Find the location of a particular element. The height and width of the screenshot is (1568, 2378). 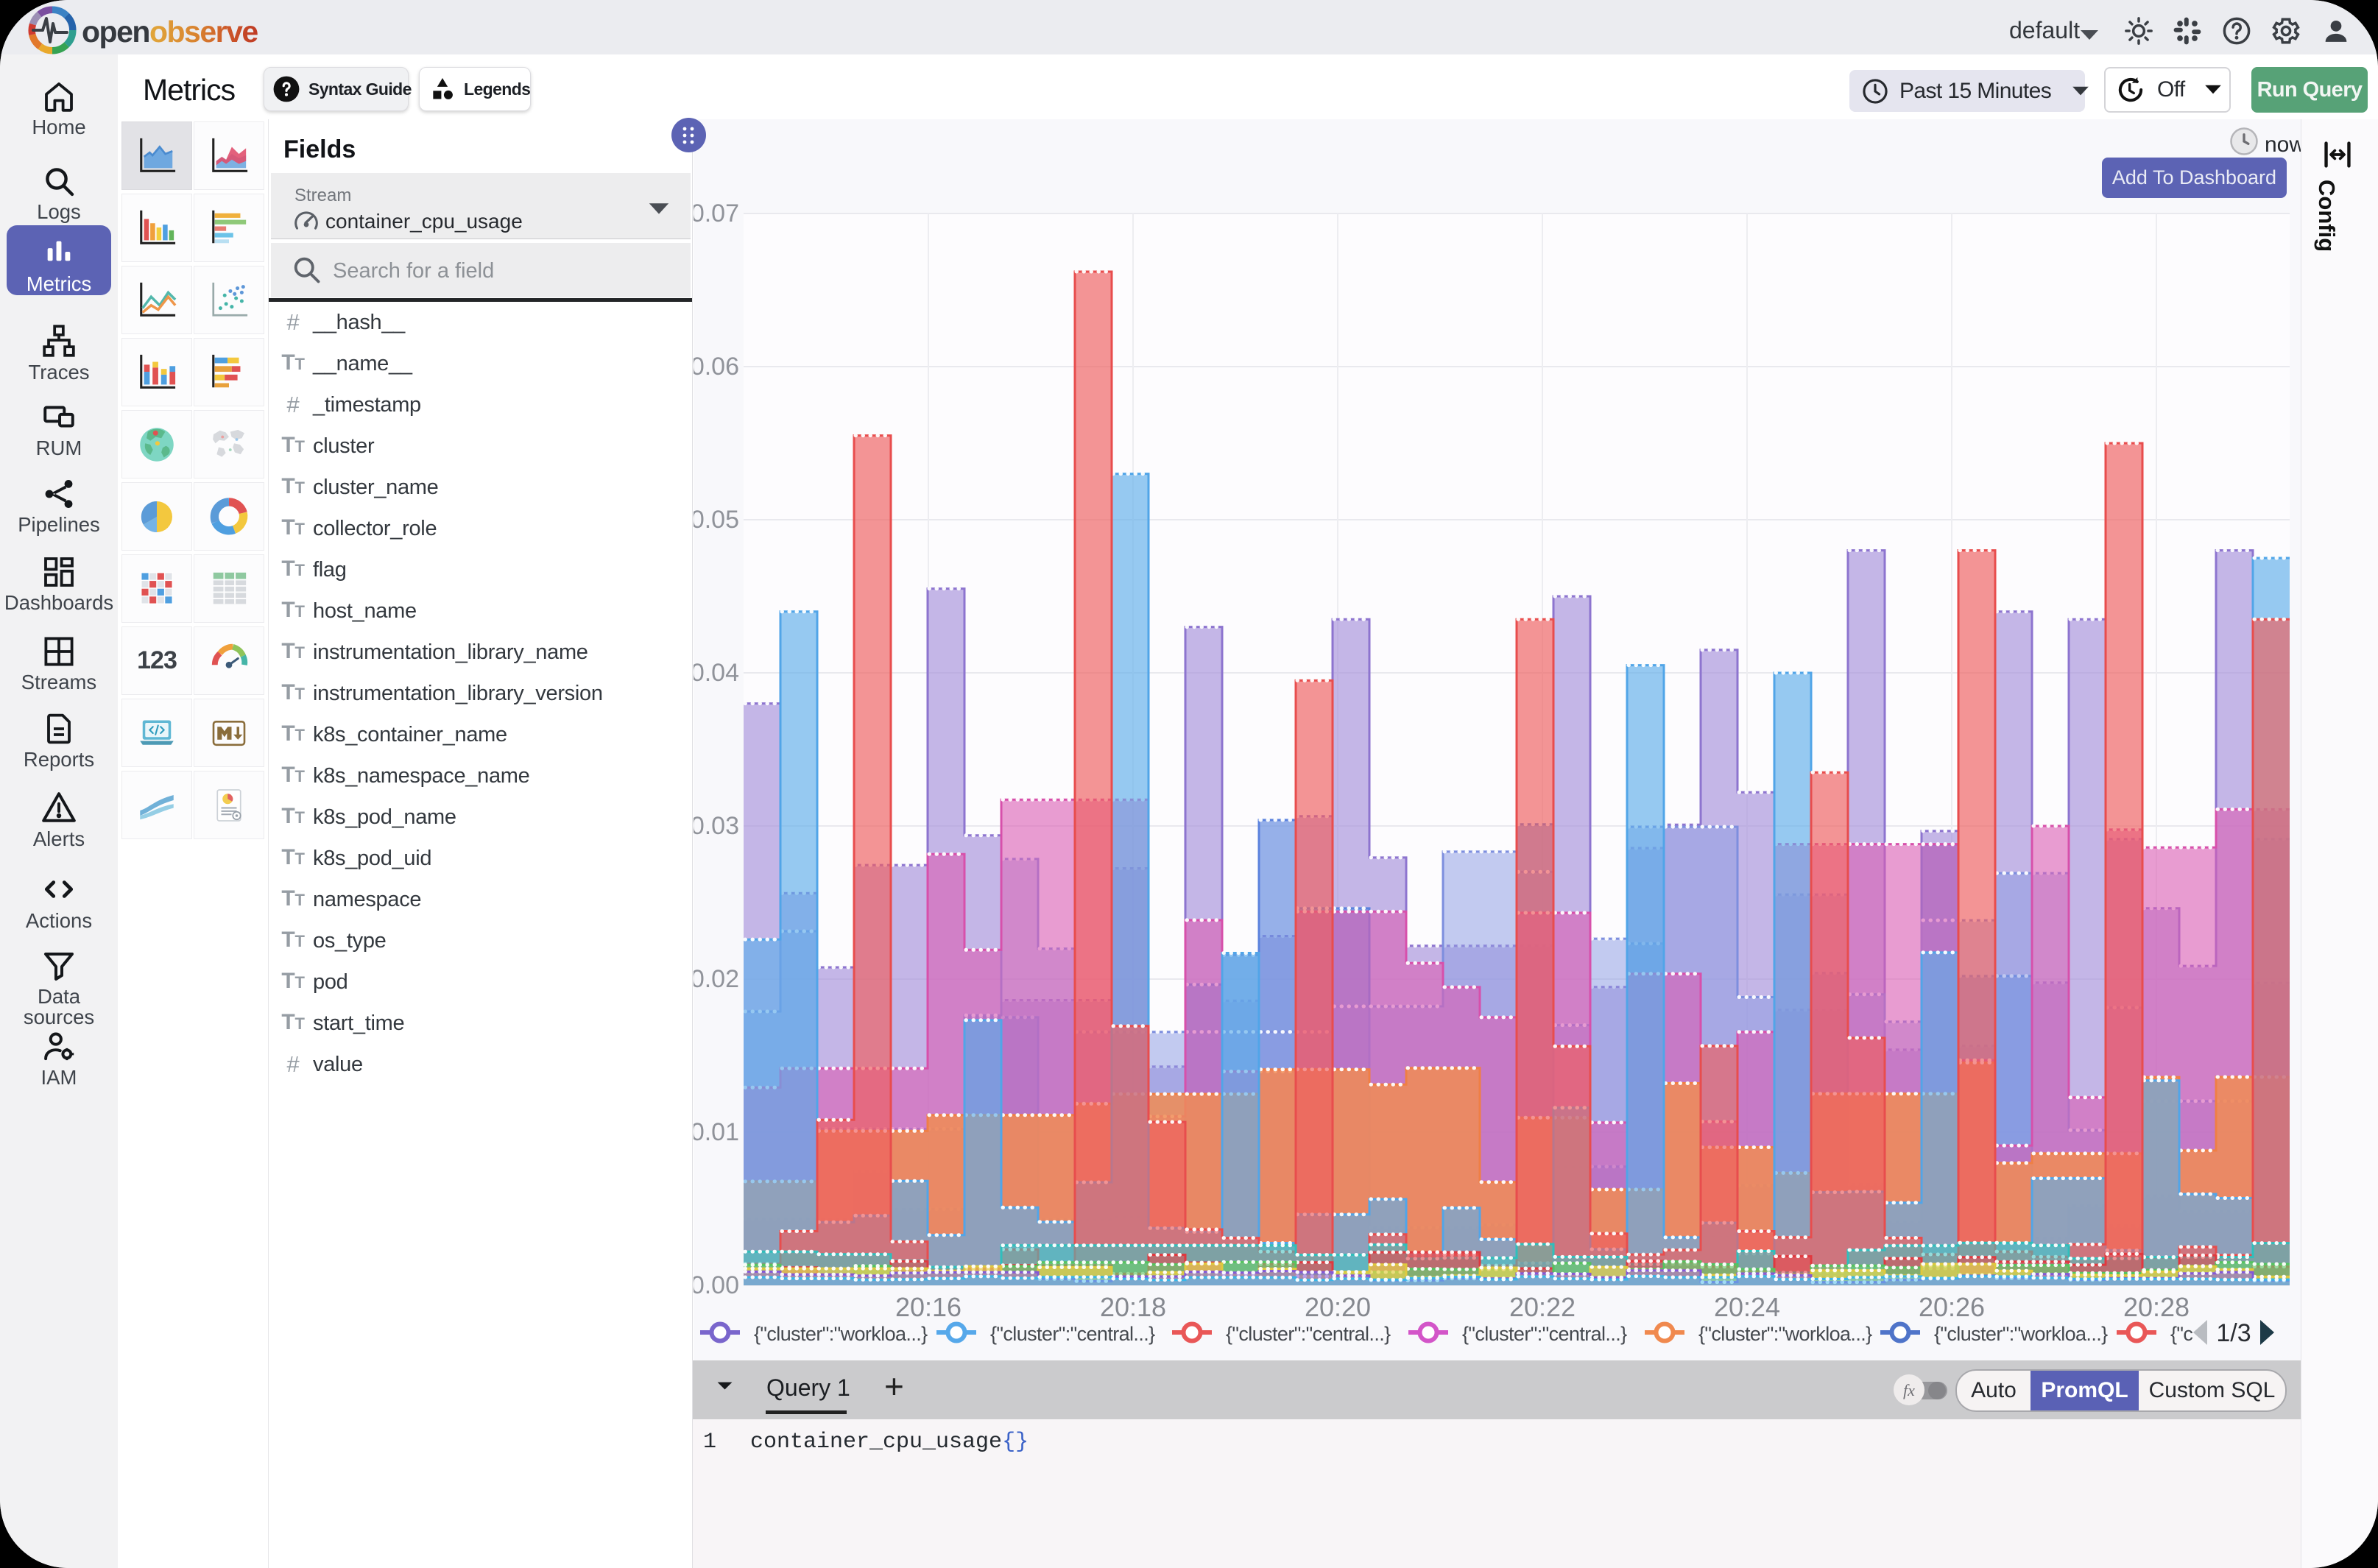

svg-text: 0.05 is located at coordinates (716, 520).